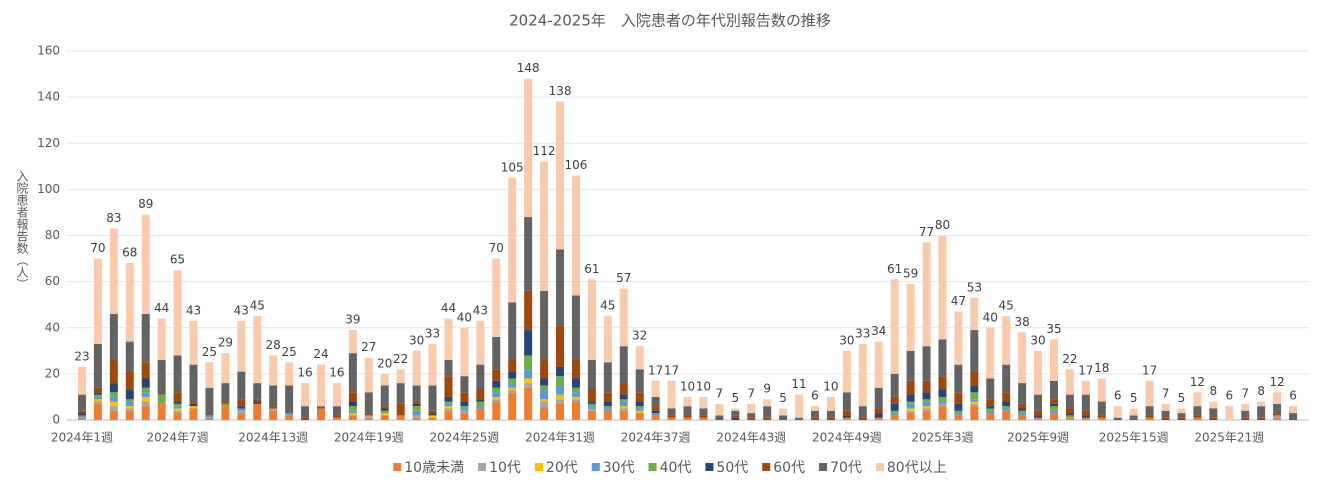 This screenshot has height=489, width=1341. Describe the element at coordinates (830, 386) in the screenshot. I see `total-label: 10` at that location.